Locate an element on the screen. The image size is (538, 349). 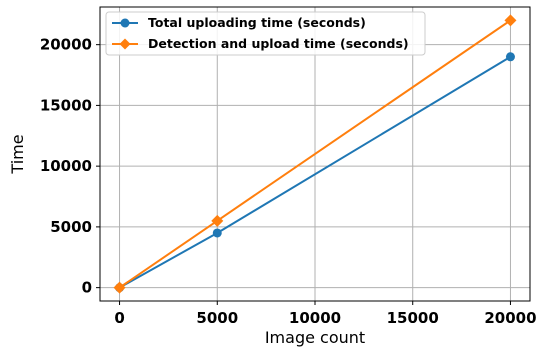
y-tick-label: 20000 is located at coordinates (66, 45).